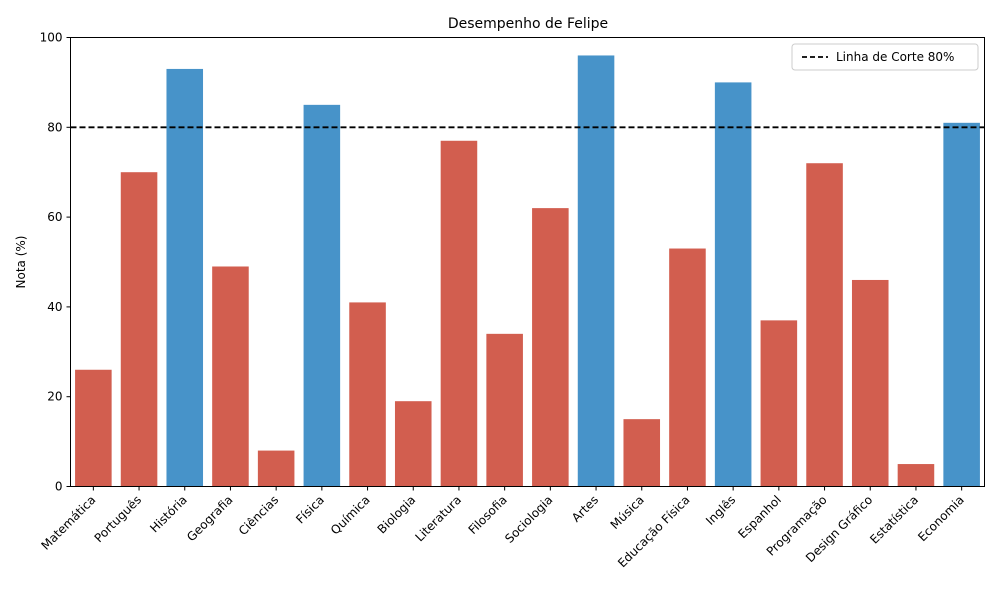  Describe the element at coordinates (895, 57) in the screenshot. I see `legend-threshold-label: Linha de Corte 80%` at that location.